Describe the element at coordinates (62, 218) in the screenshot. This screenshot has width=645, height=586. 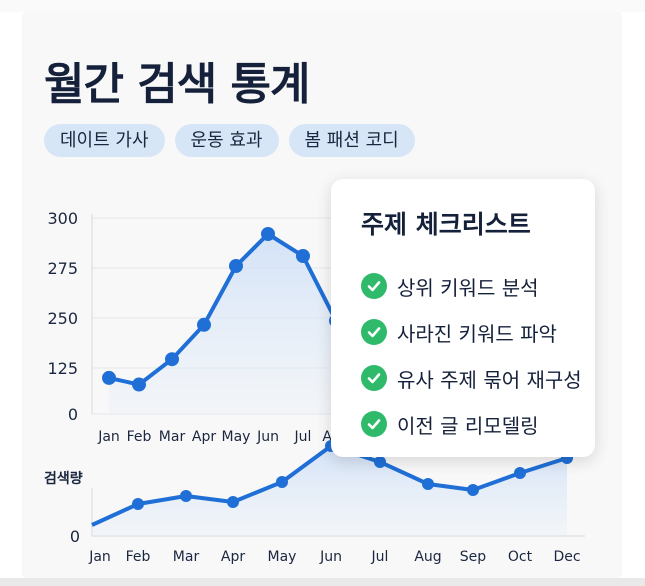
I see `y-tick-label: 300` at that location.